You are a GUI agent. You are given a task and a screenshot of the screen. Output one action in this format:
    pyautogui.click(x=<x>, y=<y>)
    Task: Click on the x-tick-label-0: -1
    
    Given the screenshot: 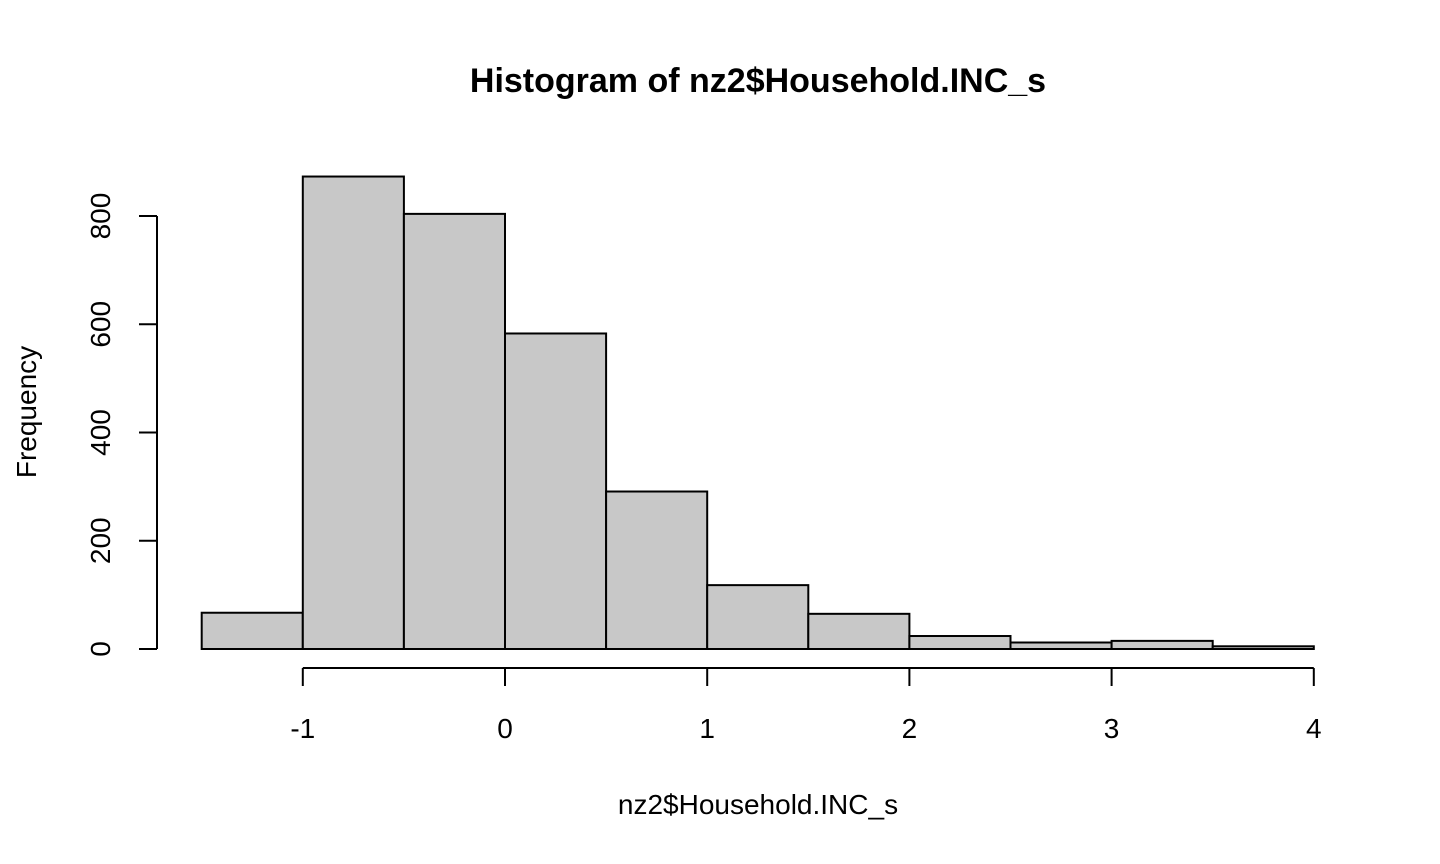 What is the action you would take?
    pyautogui.click(x=302, y=728)
    